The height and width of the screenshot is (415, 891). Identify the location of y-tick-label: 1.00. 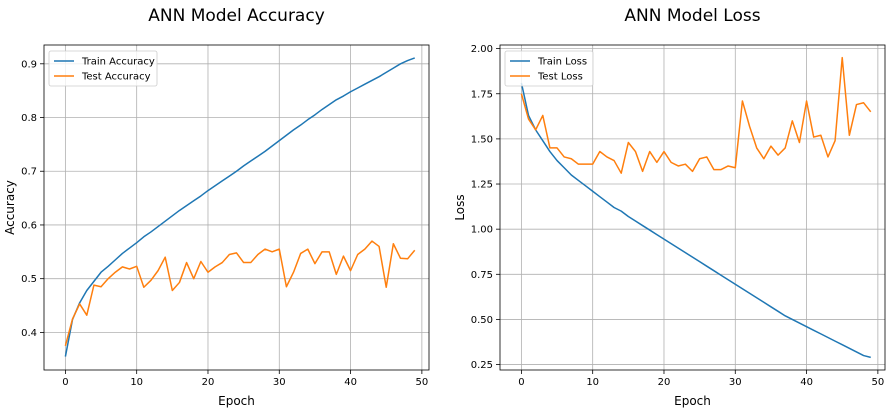
(482, 230).